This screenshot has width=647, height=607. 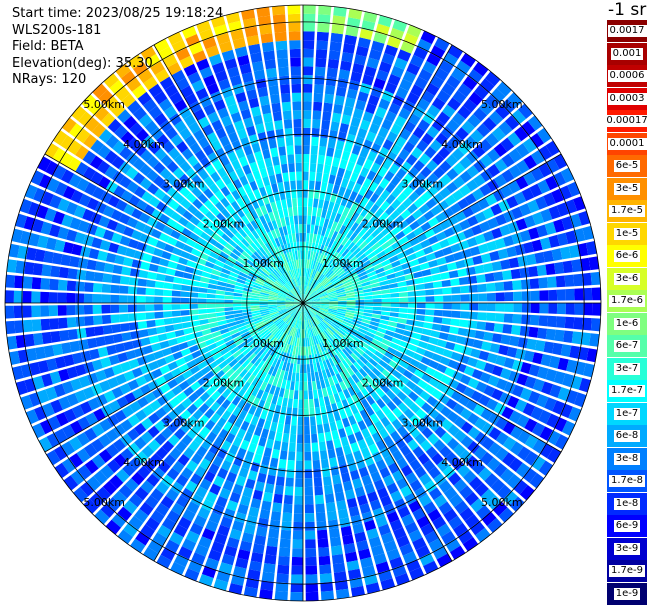 What do you see at coordinates (627, 503) in the screenshot?
I see `colorbar-label: 1e-8` at bounding box center [627, 503].